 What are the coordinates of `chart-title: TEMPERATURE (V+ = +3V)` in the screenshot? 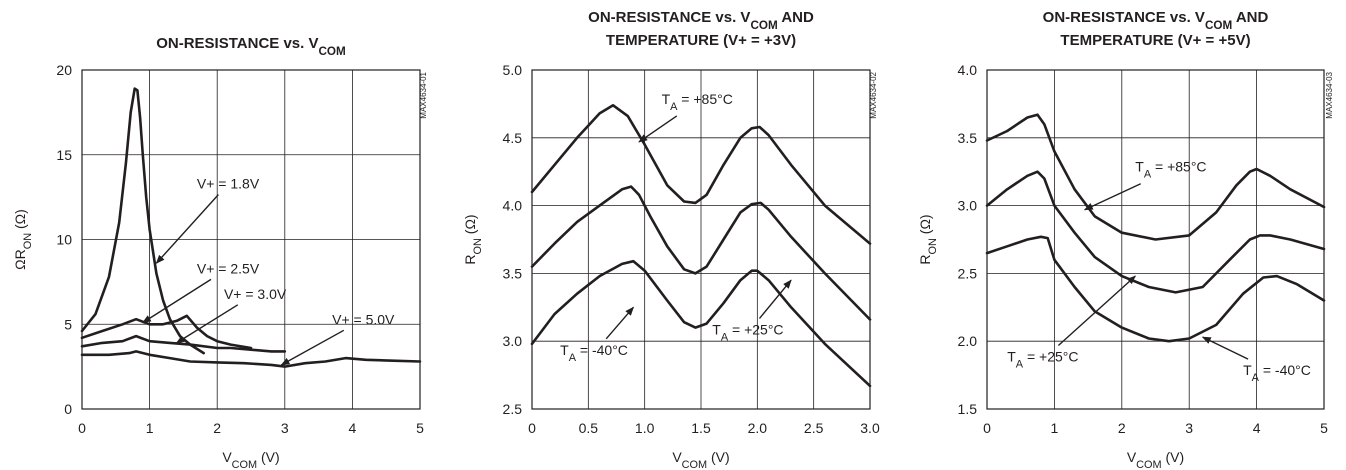 It's located at (701, 40).